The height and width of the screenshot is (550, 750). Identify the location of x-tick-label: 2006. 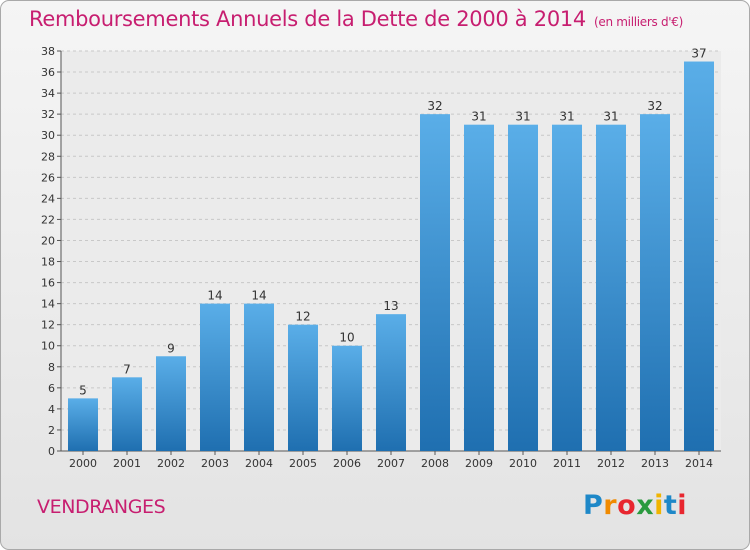
(347, 463).